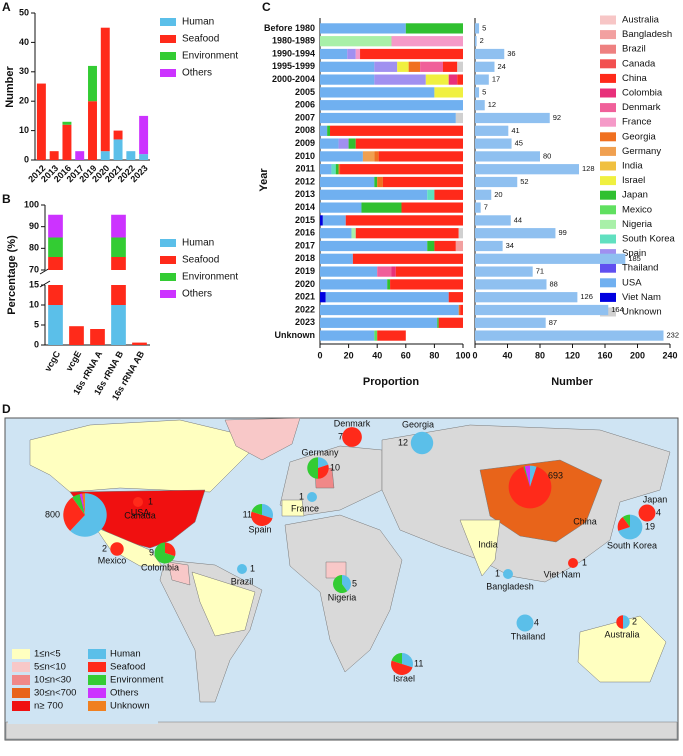 Image resolution: width=683 pixels, height=756 pixels. I want to click on y-tick-label: Unknown, so click(295, 335).